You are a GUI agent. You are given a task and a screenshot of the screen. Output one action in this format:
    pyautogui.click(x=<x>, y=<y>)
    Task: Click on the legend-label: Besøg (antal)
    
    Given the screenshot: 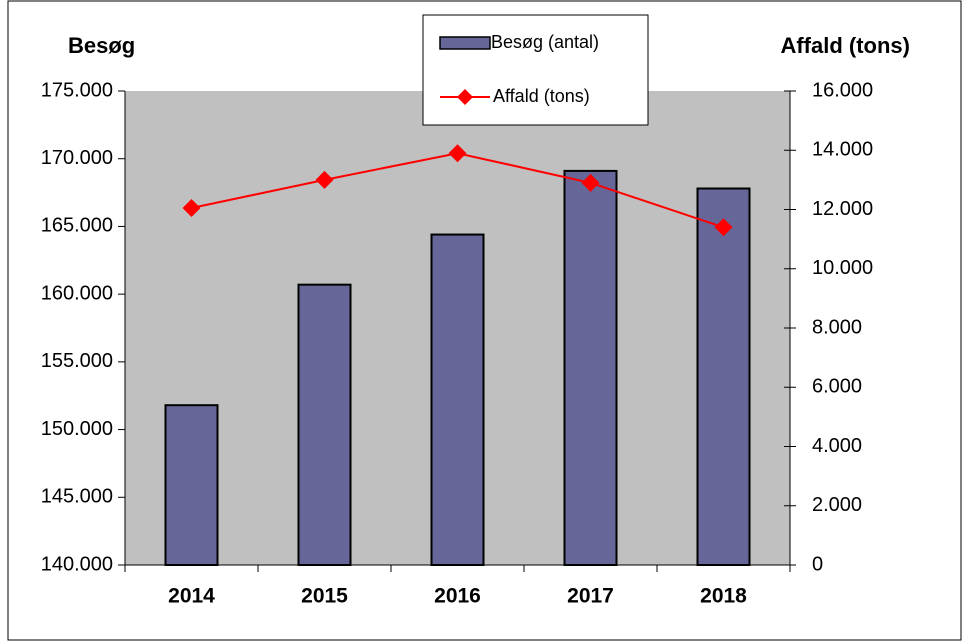 What is the action you would take?
    pyautogui.click(x=545, y=42)
    